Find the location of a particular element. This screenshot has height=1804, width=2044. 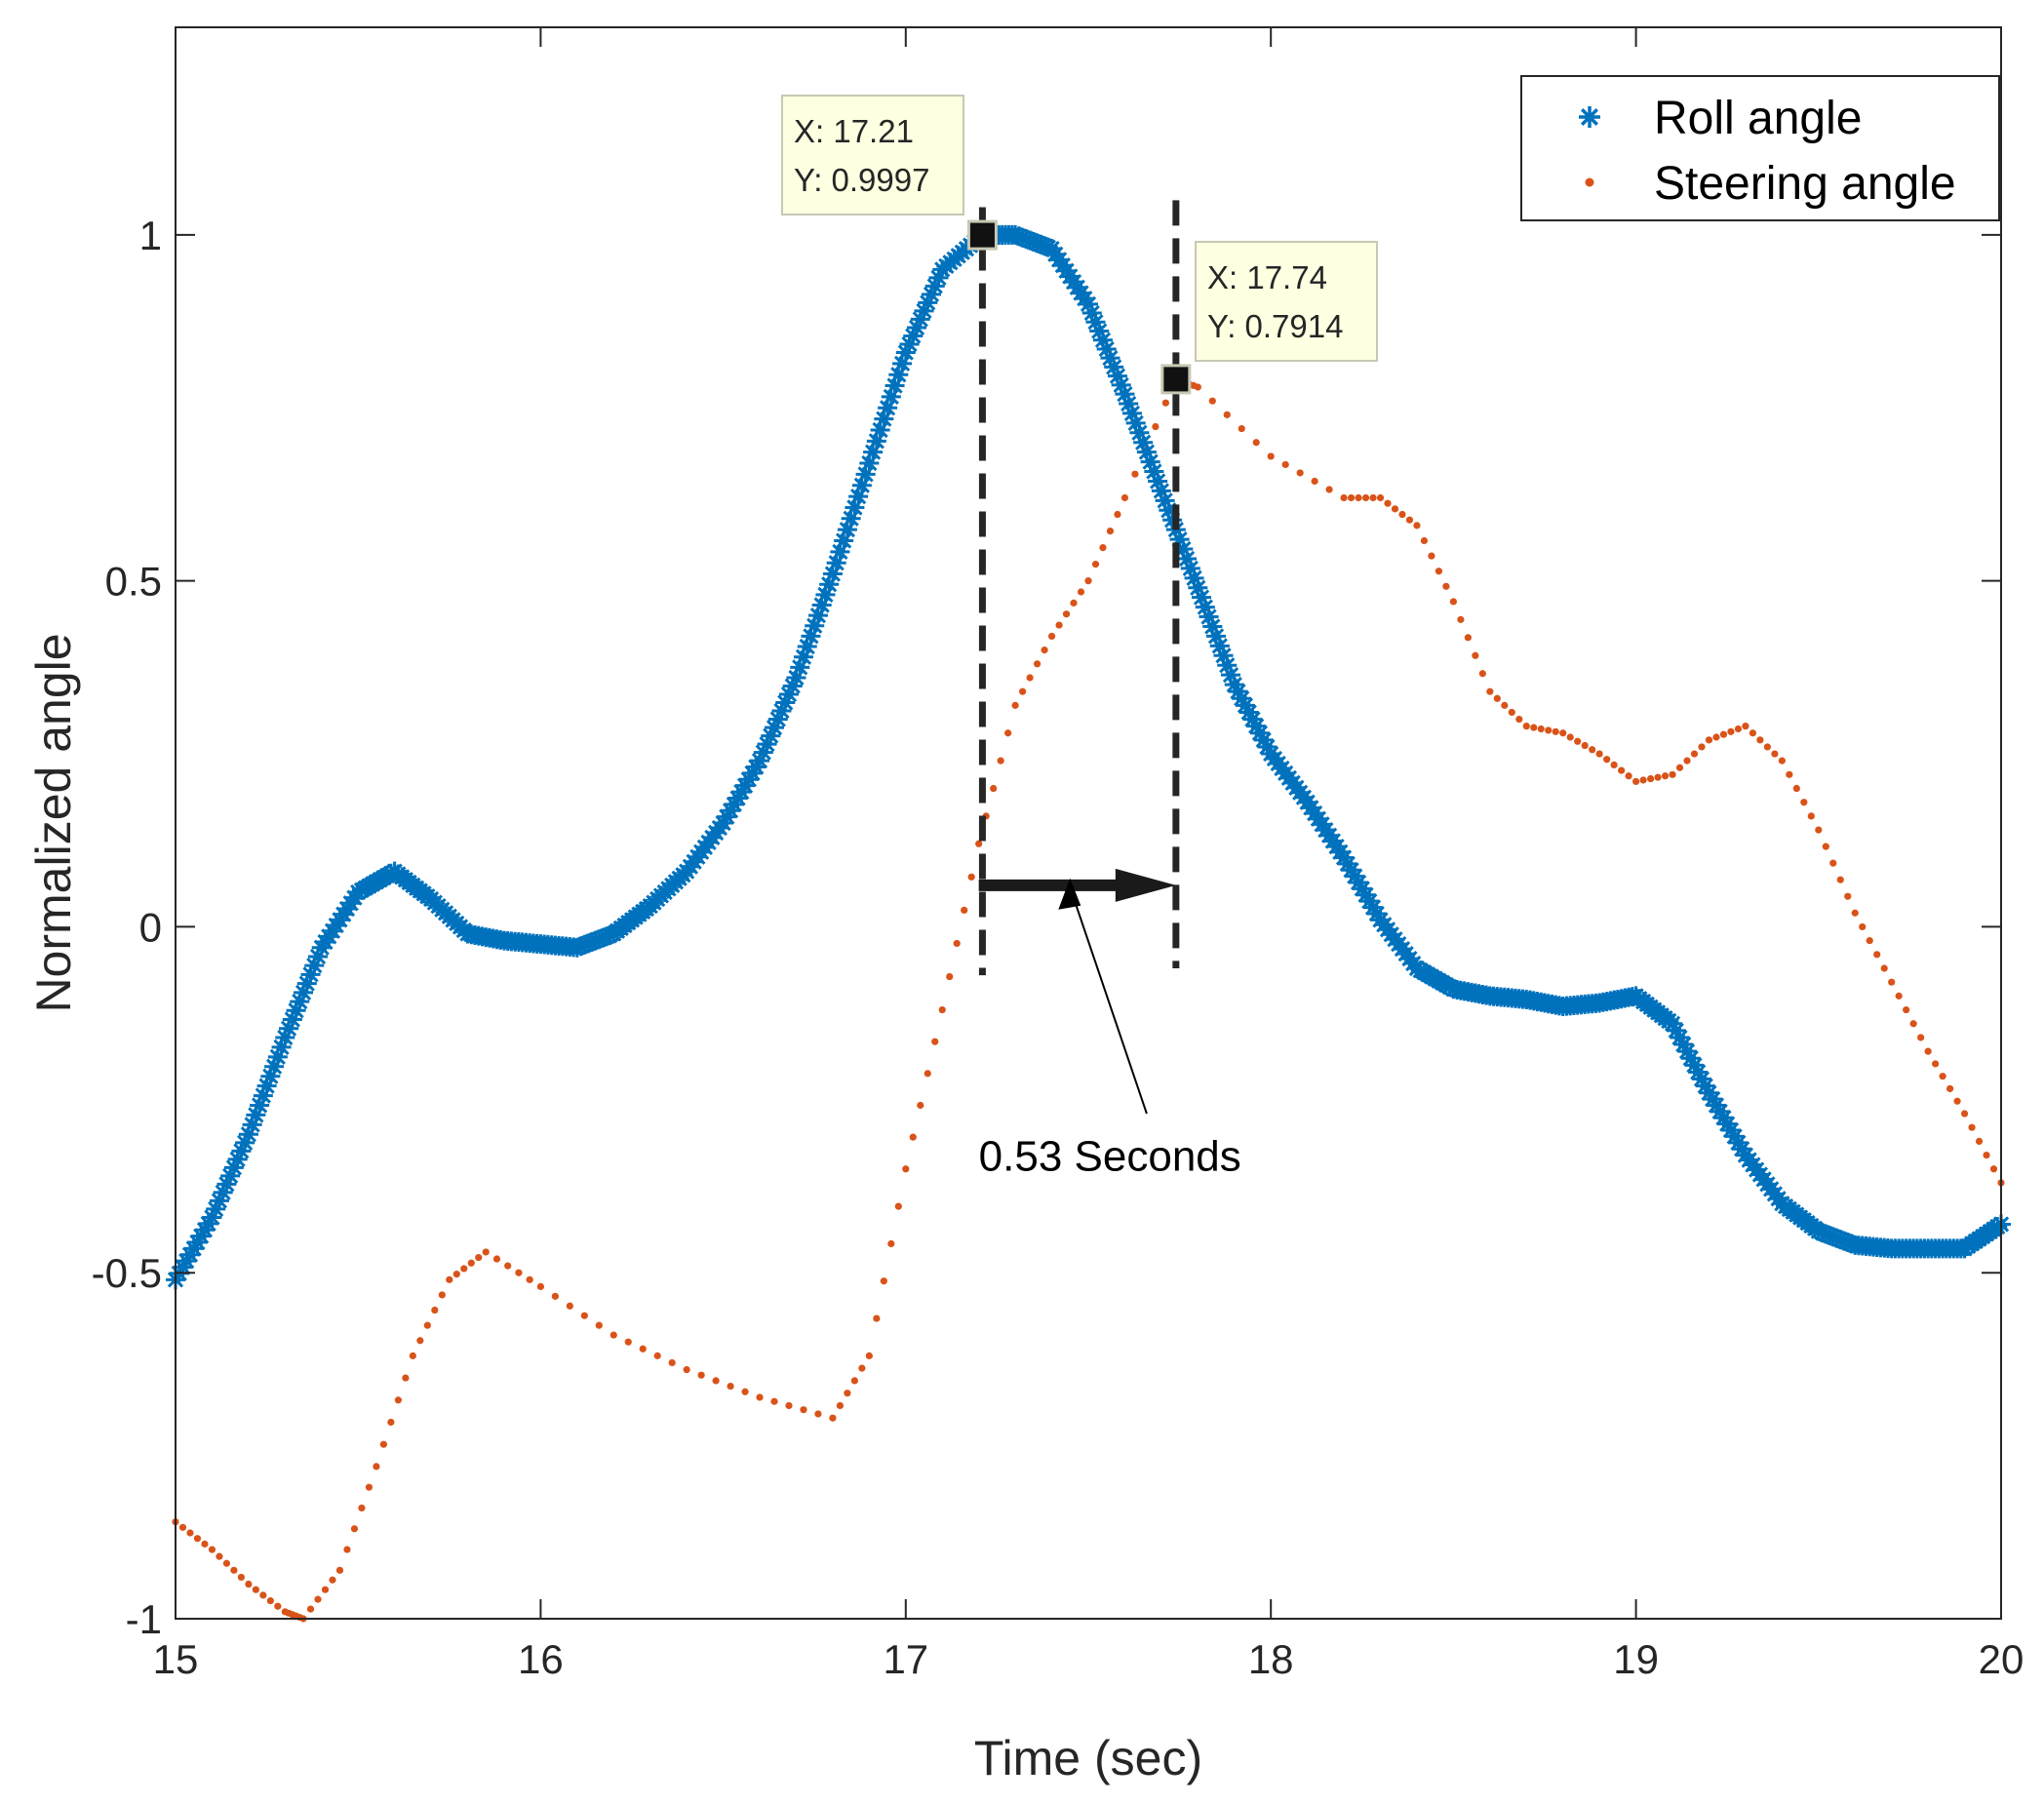

datatip-y: Y: 0.9997 is located at coordinates (861, 180).